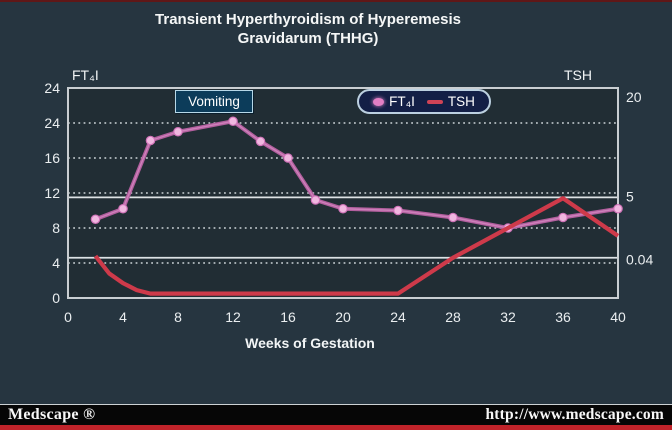  I want to click on footer-divider, so click(336, 404).